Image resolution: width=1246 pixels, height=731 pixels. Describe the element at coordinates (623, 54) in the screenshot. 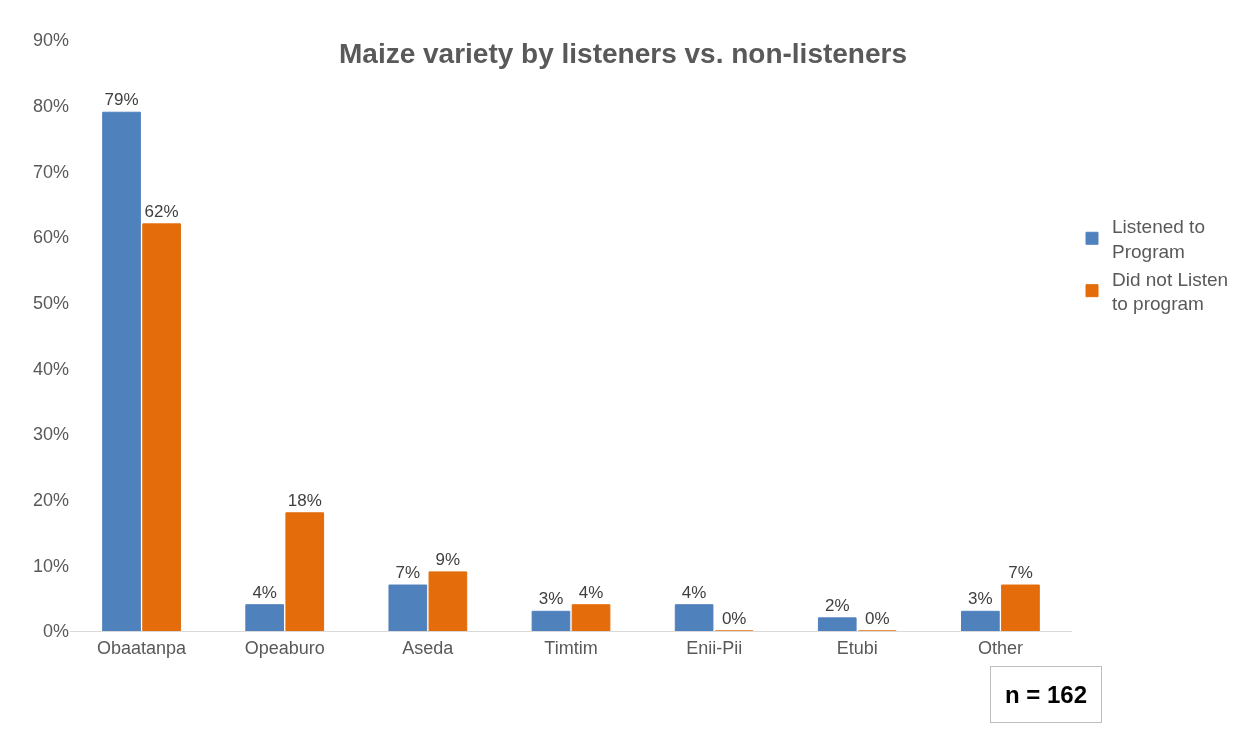

I see `chart-title: Maize variety by listeners vs. non-listeners` at that location.